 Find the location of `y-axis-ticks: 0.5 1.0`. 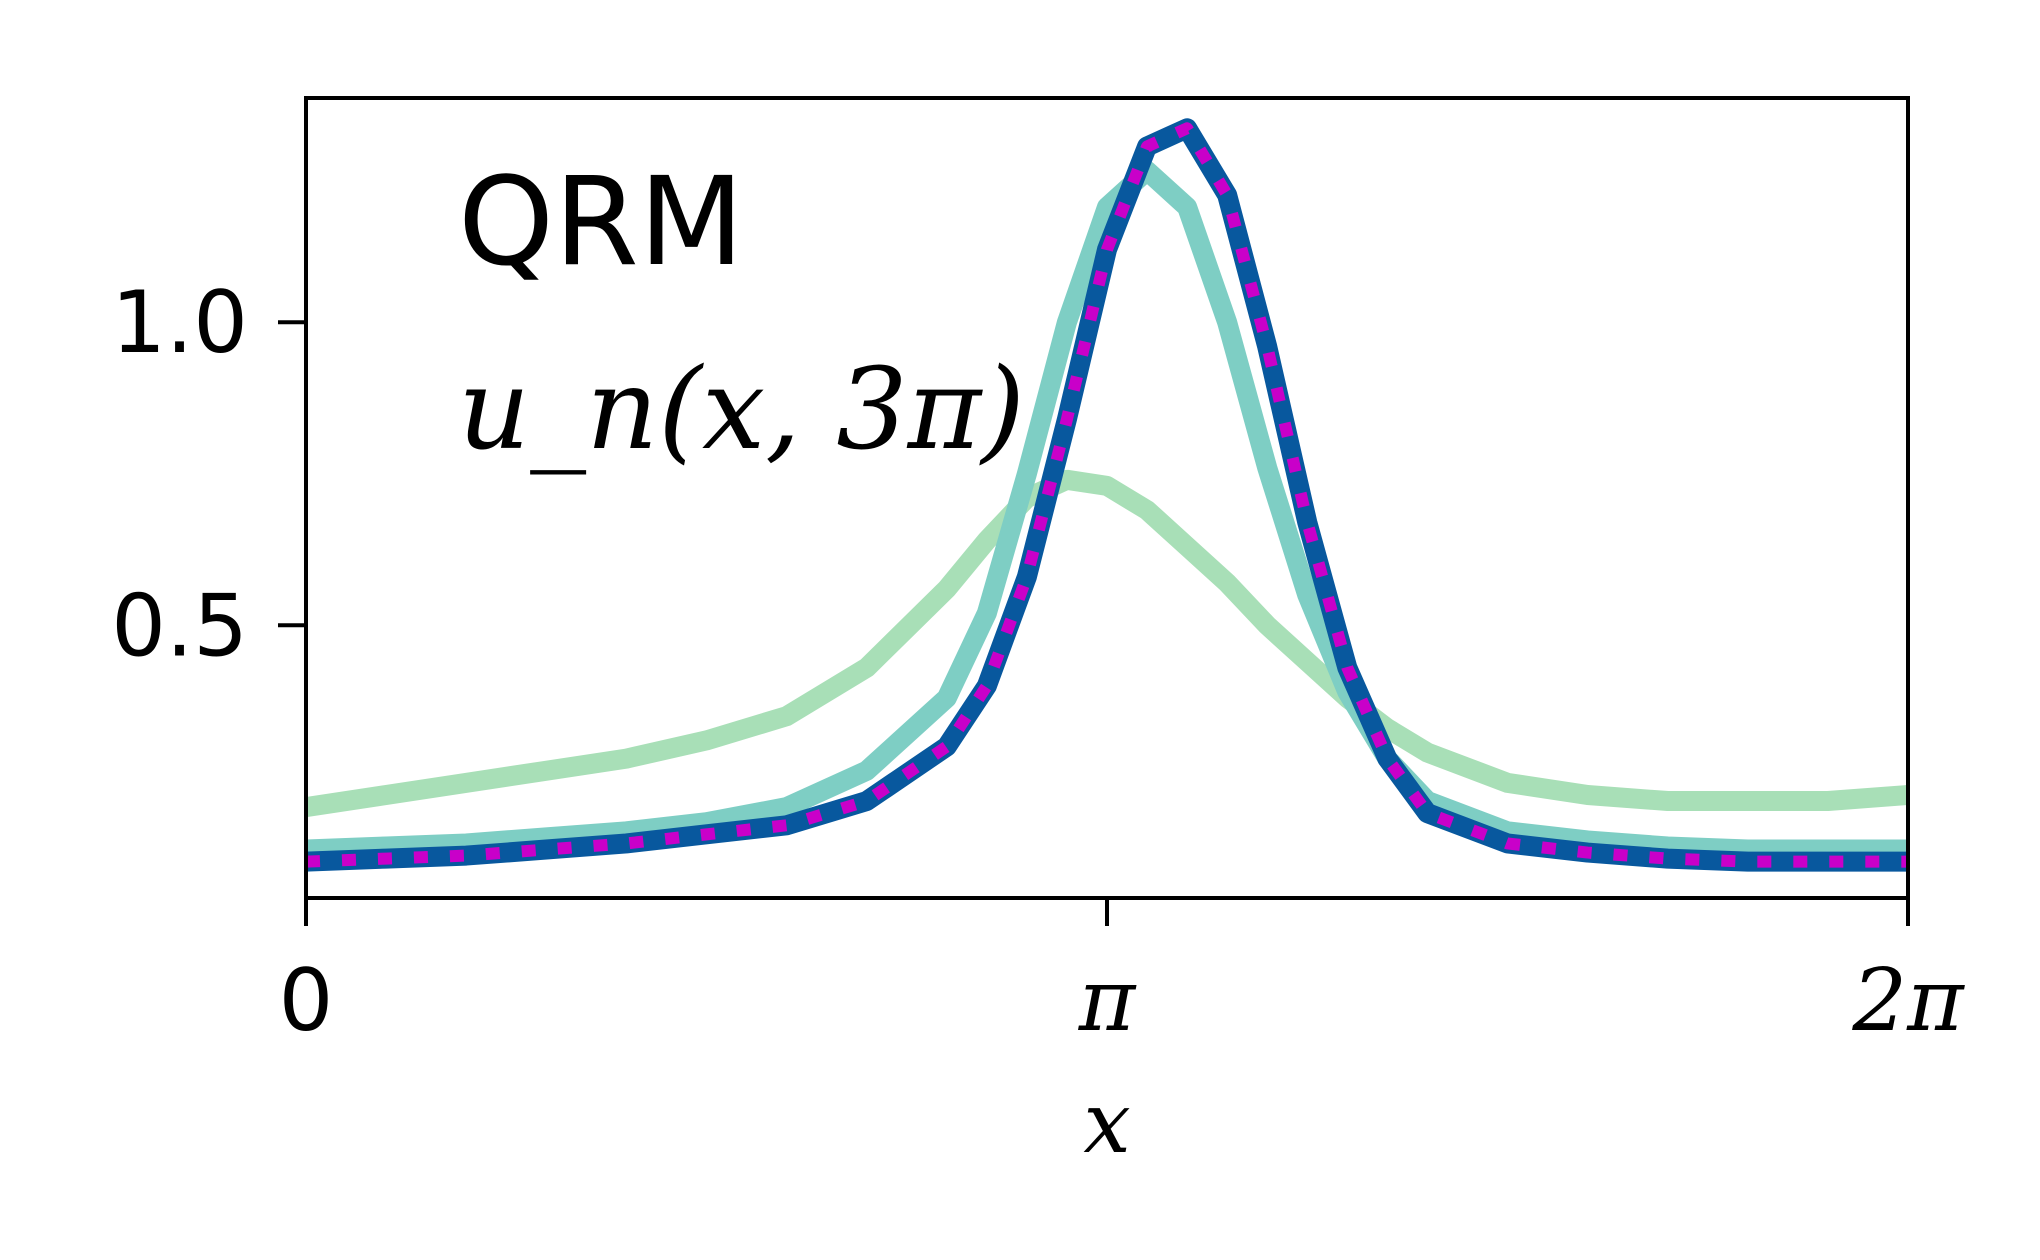

y-axis-ticks: 0.5 1.0 is located at coordinates (208, 474).